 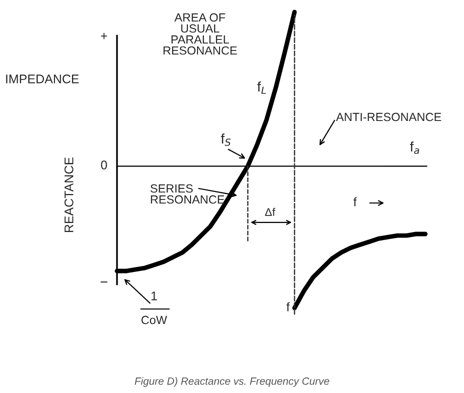 I want to click on annotation: AREA OF USUAL PARALLEL RESONANCE, so click(x=200, y=34).